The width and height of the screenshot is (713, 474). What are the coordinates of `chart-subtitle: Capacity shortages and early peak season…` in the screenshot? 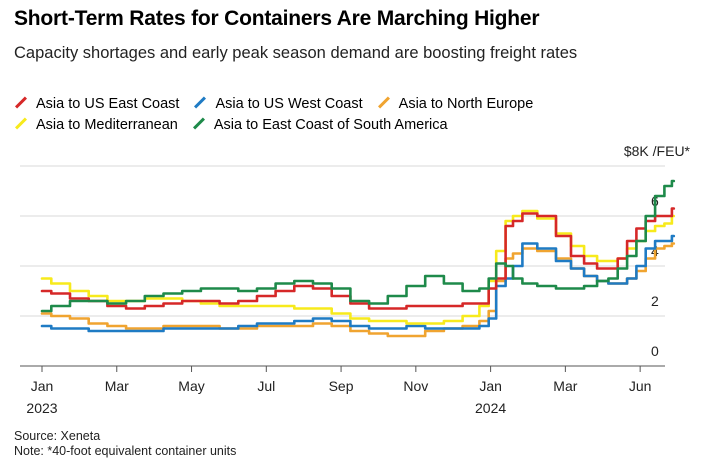 It's located at (296, 53).